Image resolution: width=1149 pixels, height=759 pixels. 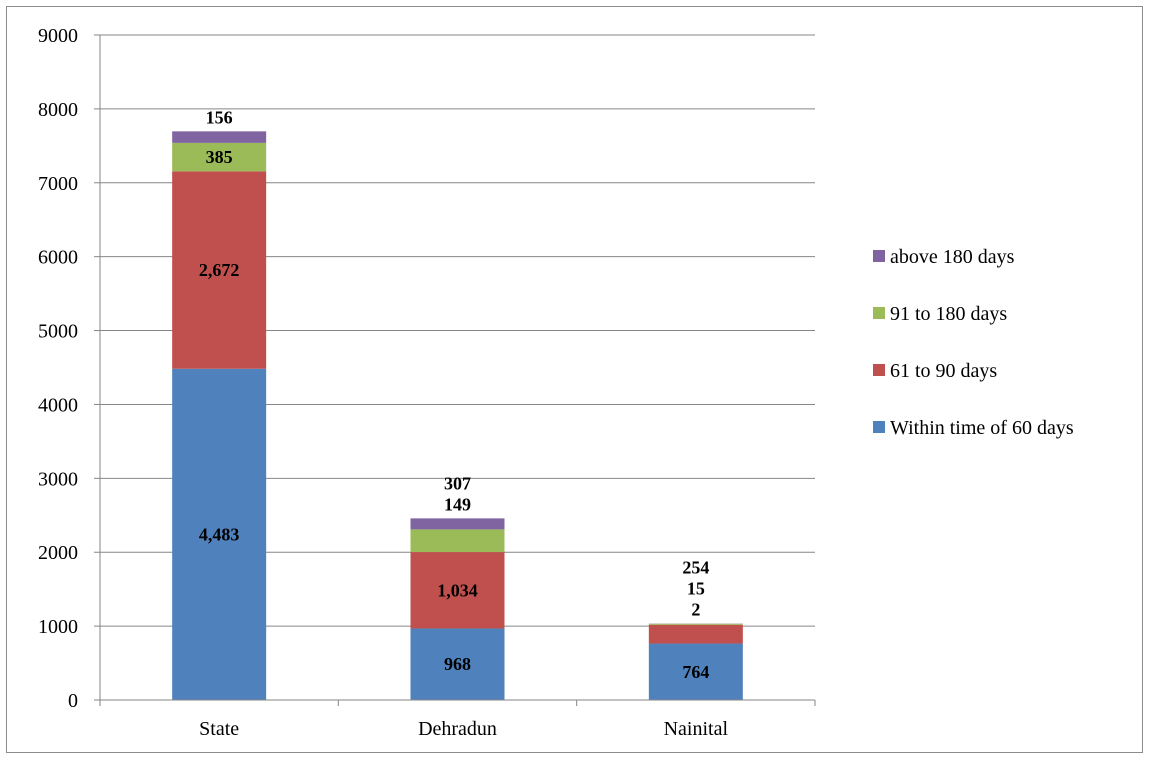 I want to click on y-tick-label: 9000, so click(x=58, y=36).